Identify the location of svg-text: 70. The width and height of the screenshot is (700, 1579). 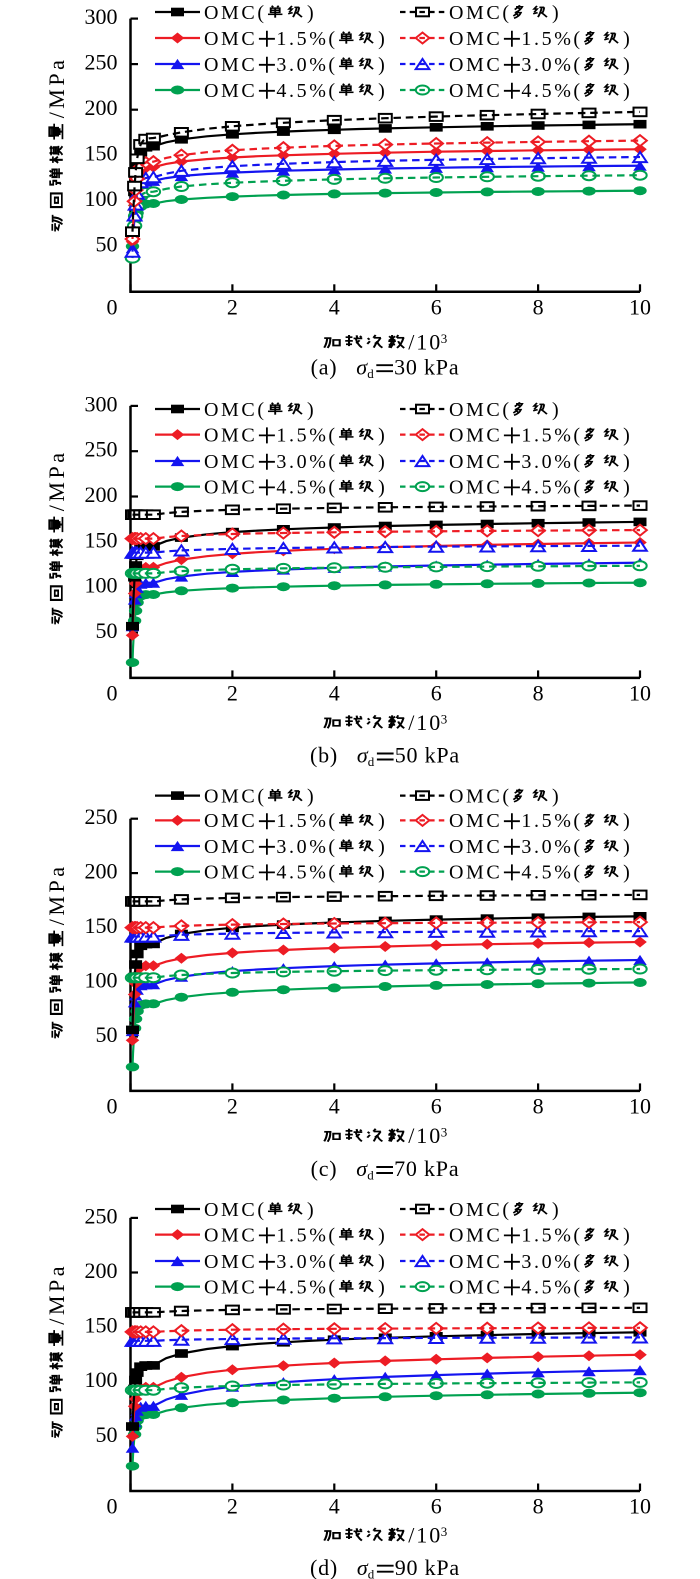
(406, 1168).